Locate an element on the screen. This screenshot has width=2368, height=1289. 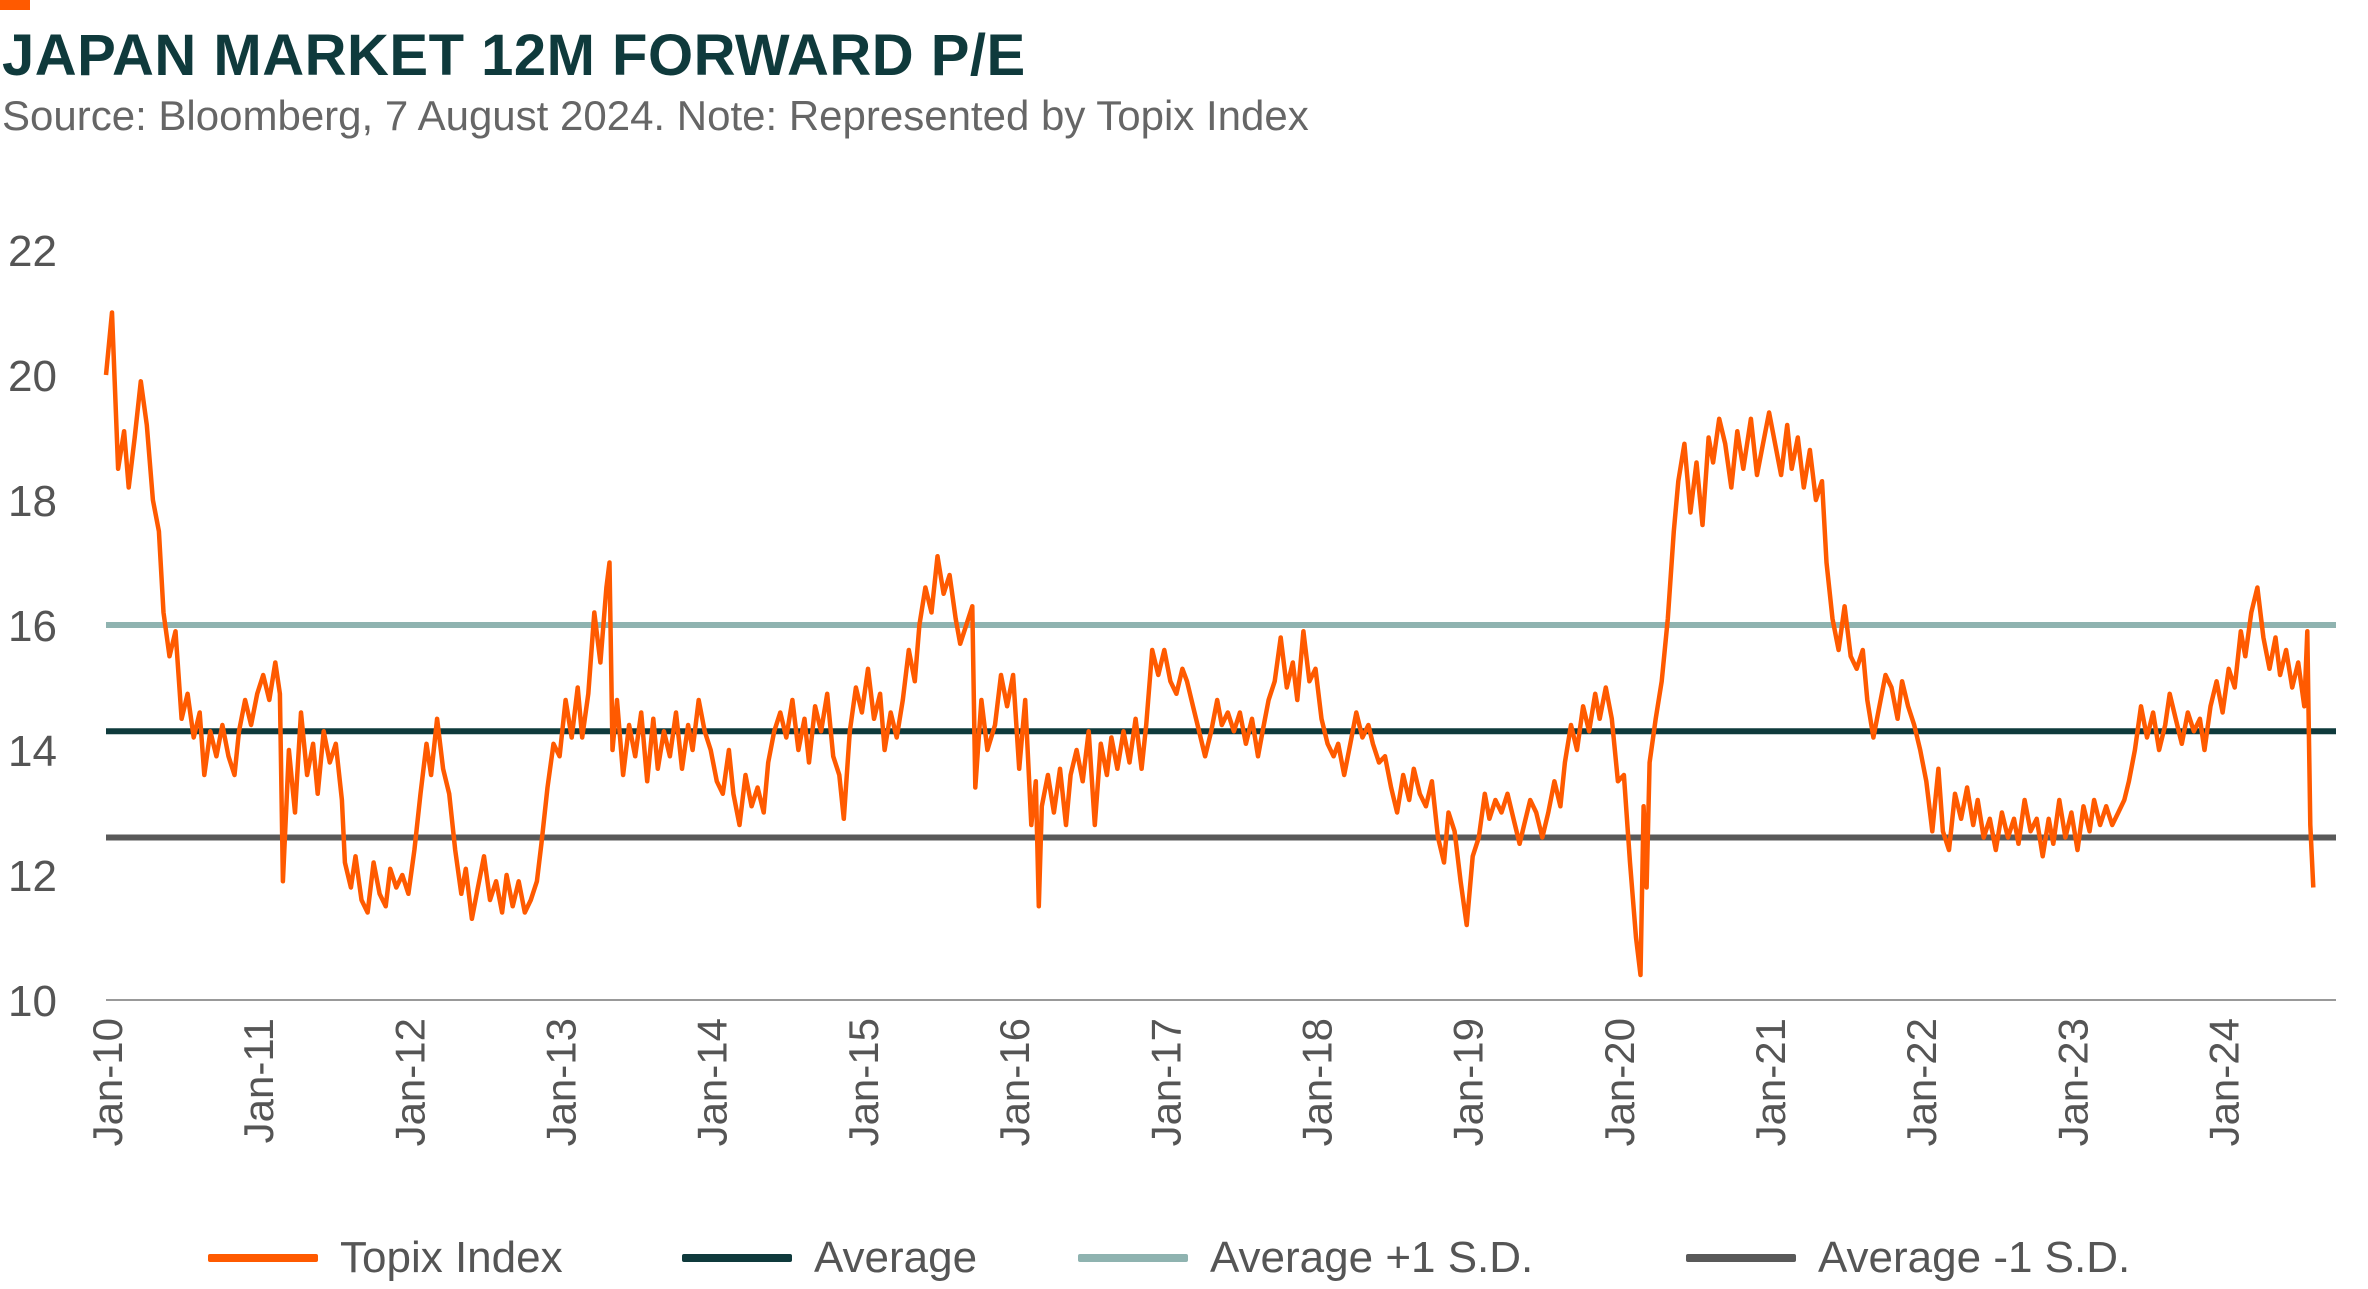
legend-item-minus-sd: Average -1 S.D. is located at coordinates (1908, 1258).